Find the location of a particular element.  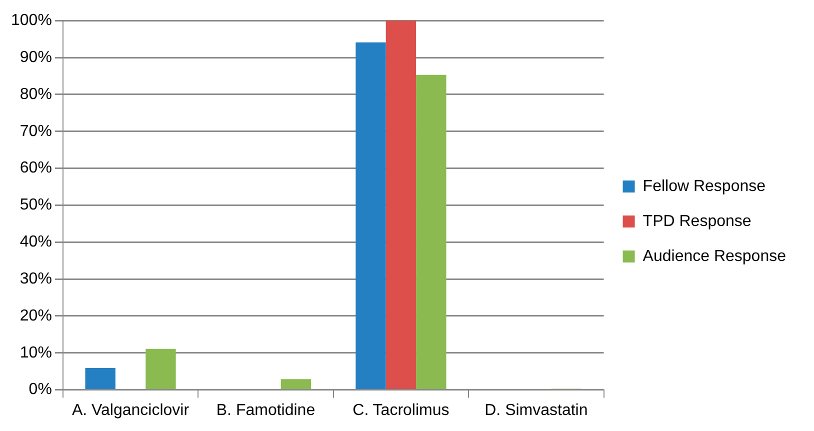

legend-label: Audience Response is located at coordinates (714, 256).